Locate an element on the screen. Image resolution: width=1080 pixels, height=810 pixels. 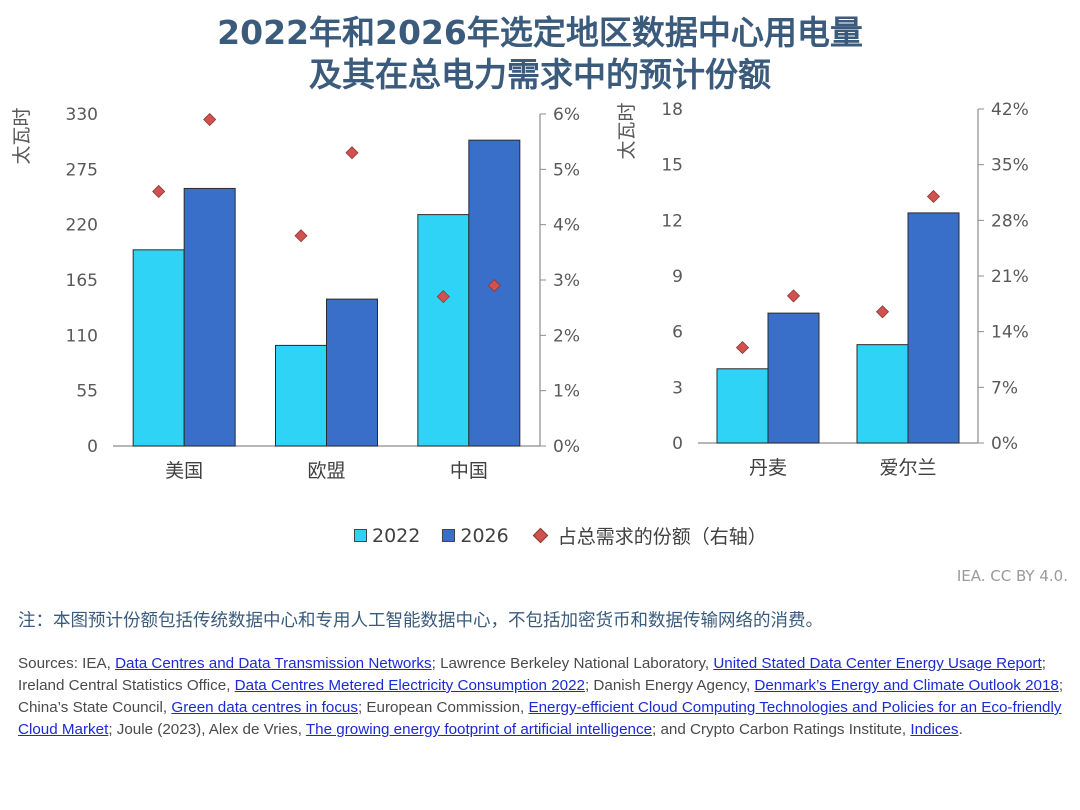
share-point-2026-爱尔兰 is located at coordinates (933, 196).